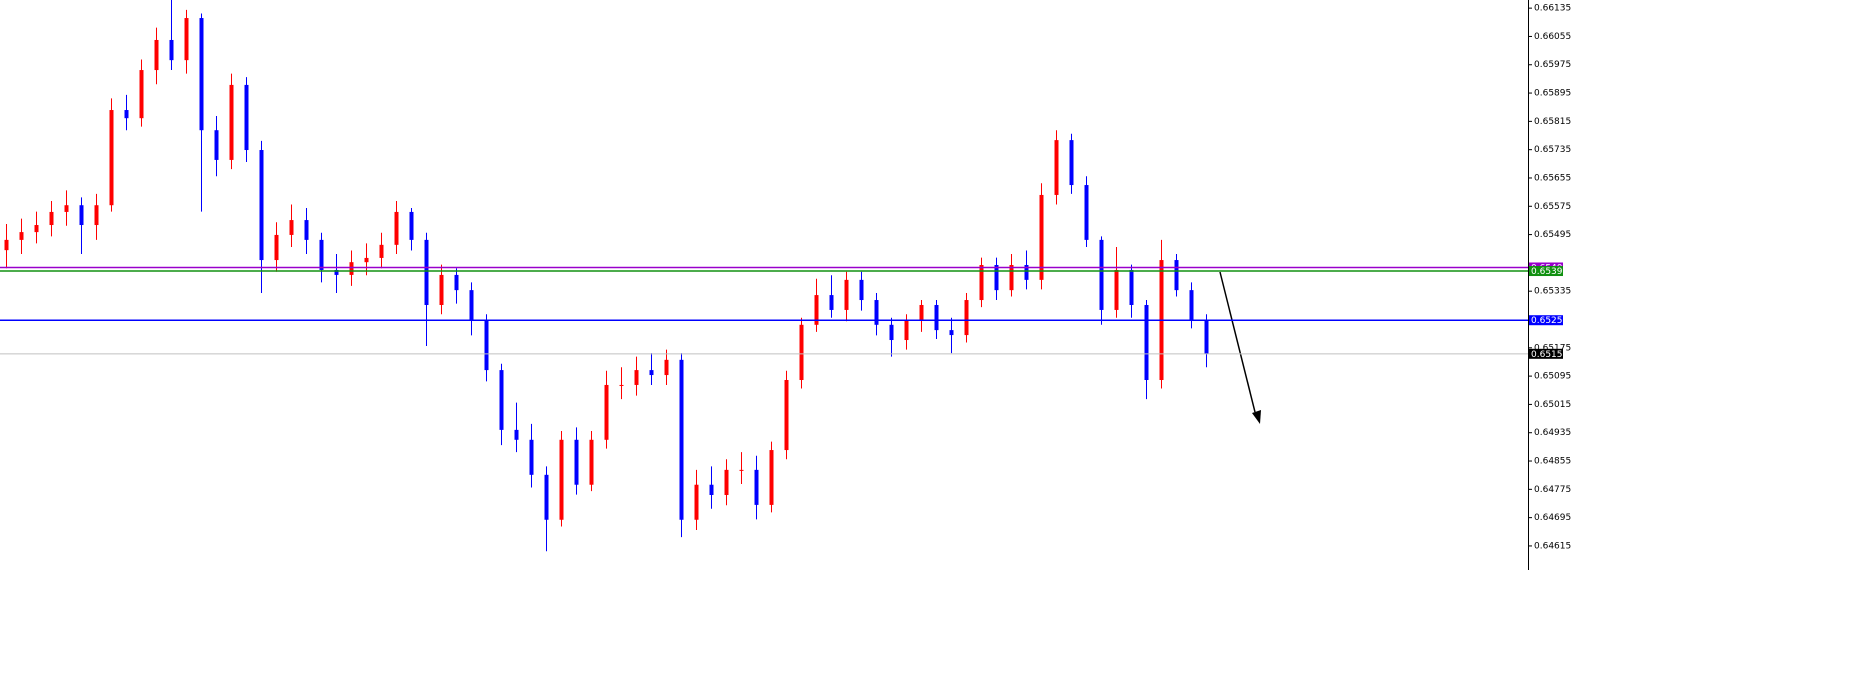 Image resolution: width=1850 pixels, height=673 pixels. What do you see at coordinates (1552, 37) in the screenshot?
I see `y-tick-label: 0.66055` at bounding box center [1552, 37].